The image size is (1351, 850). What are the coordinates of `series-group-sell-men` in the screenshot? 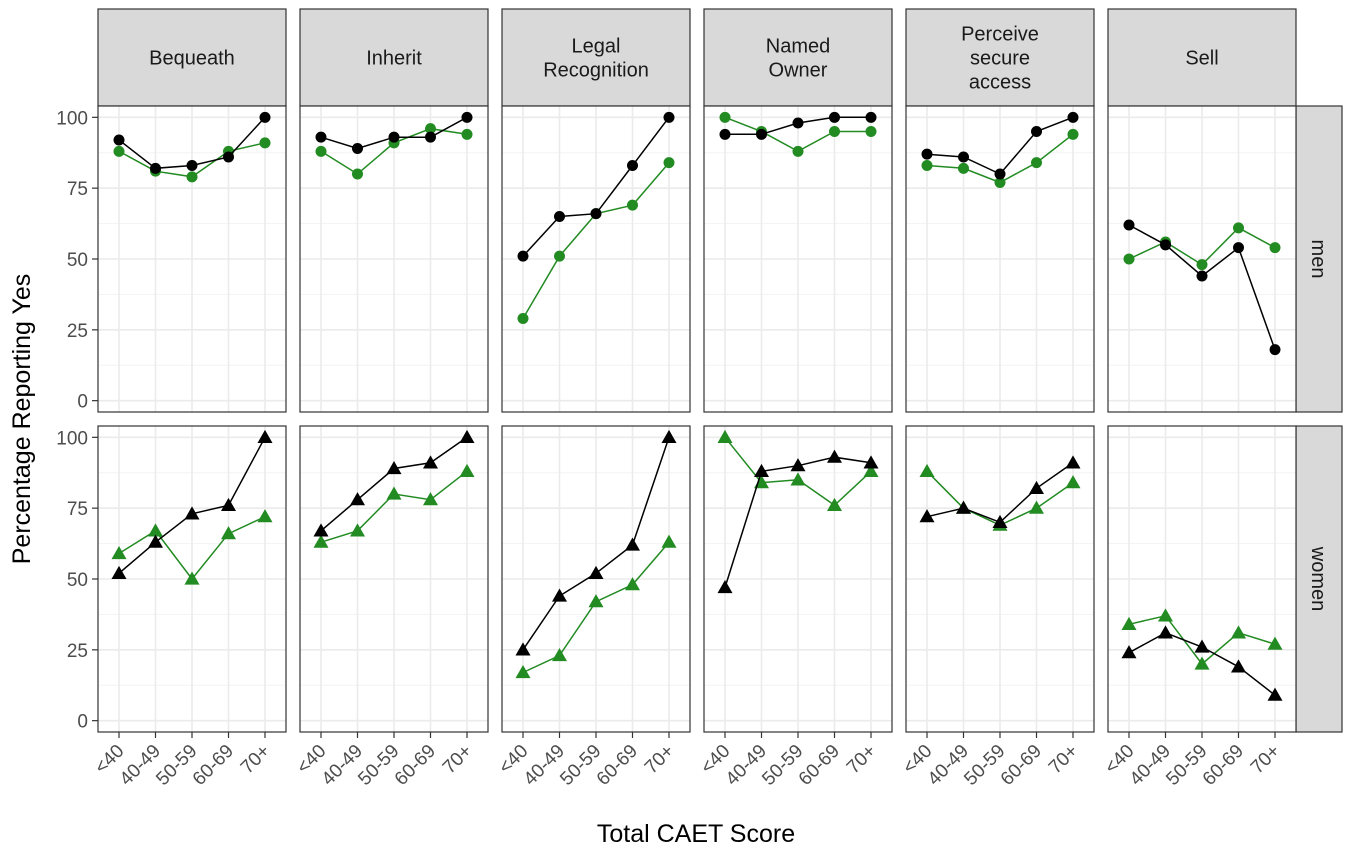 It's located at (1202, 287).